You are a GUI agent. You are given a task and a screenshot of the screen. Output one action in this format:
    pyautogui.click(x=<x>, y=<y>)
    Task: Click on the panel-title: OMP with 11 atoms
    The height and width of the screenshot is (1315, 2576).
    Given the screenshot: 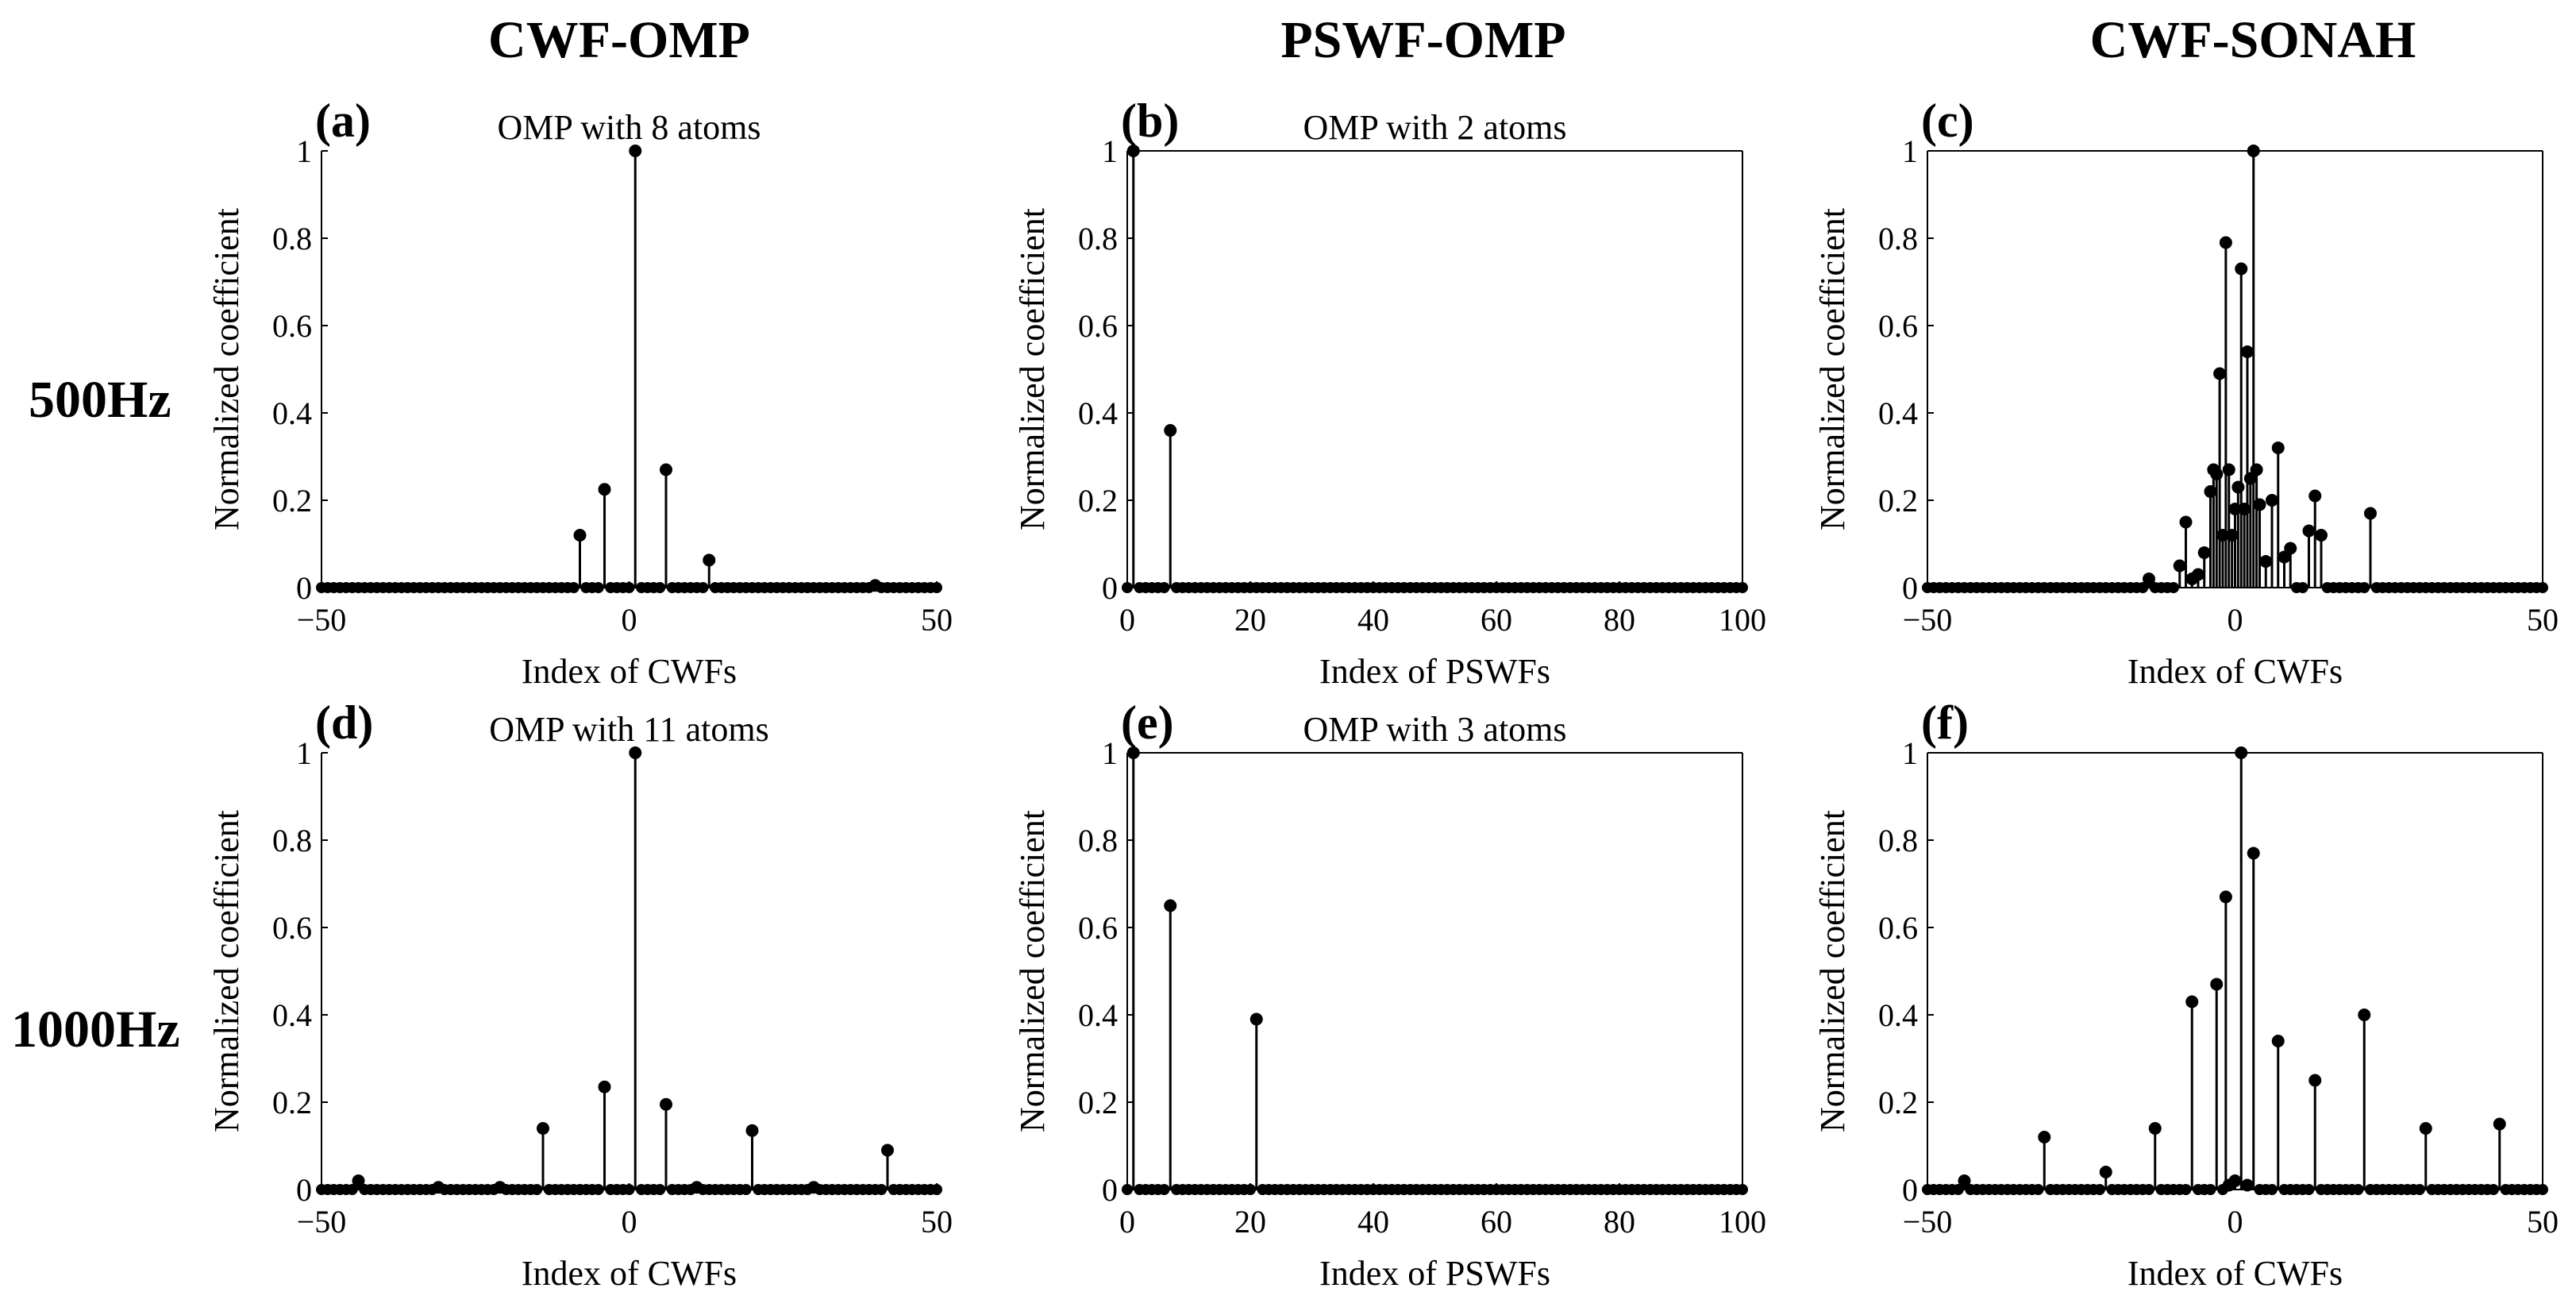 What is the action you would take?
    pyautogui.click(x=628, y=729)
    